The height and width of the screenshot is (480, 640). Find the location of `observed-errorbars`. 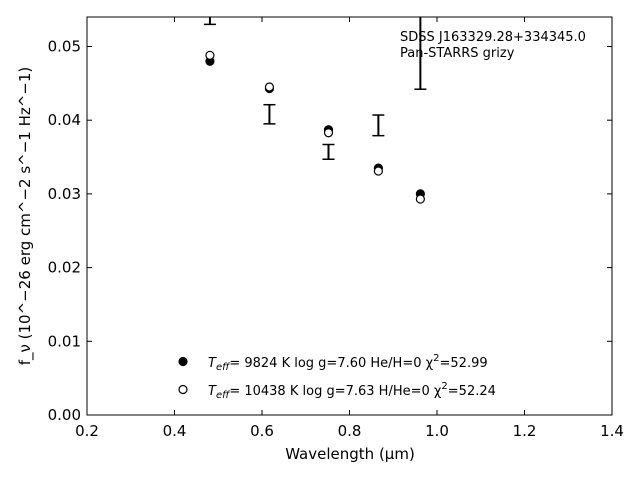

observed-errorbars is located at coordinates (315, 88).